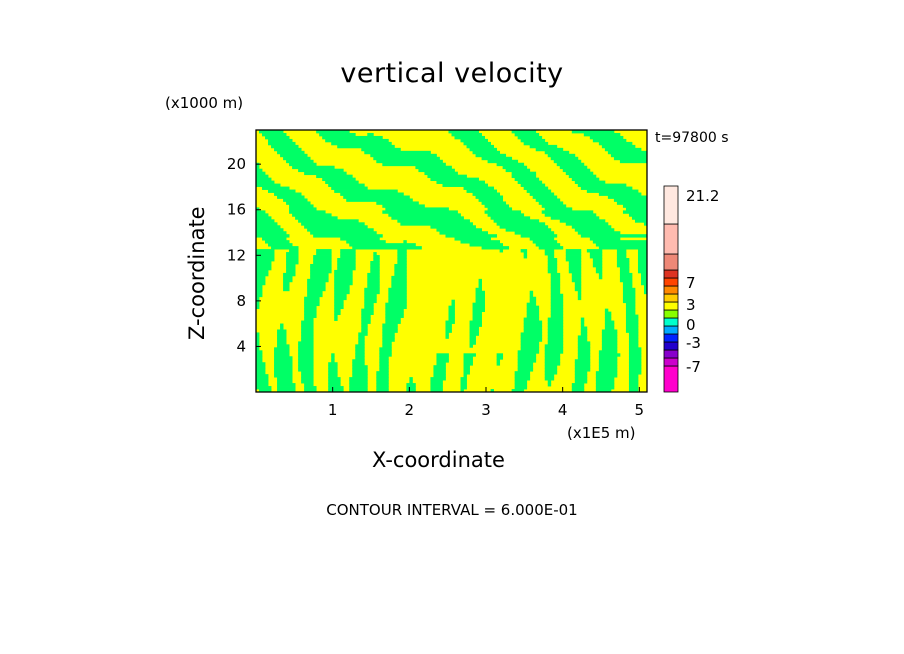 The image size is (904, 654). I want to click on chart-title: vertical velocity, so click(452, 73).